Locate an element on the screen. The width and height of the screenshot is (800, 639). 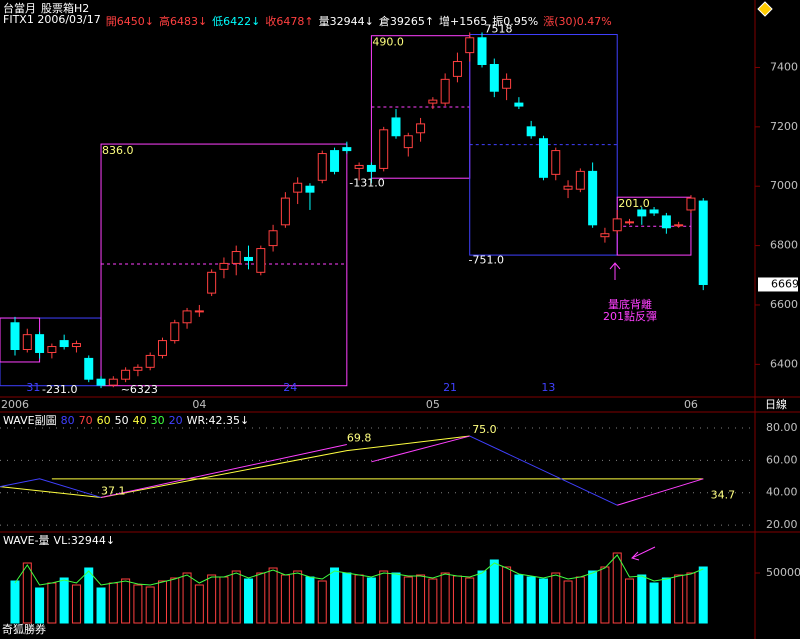
y-tick-label: 80.00 is located at coordinates (782, 427).